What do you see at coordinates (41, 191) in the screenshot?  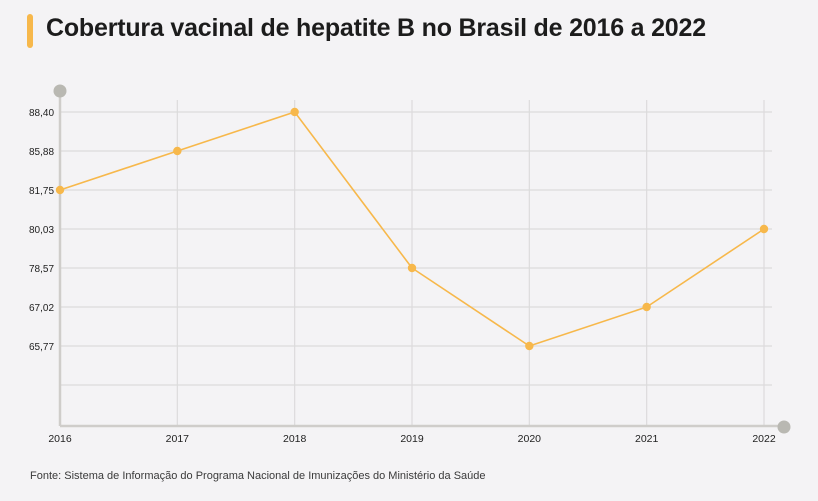 I see `y-tick-label: 81,75` at bounding box center [41, 191].